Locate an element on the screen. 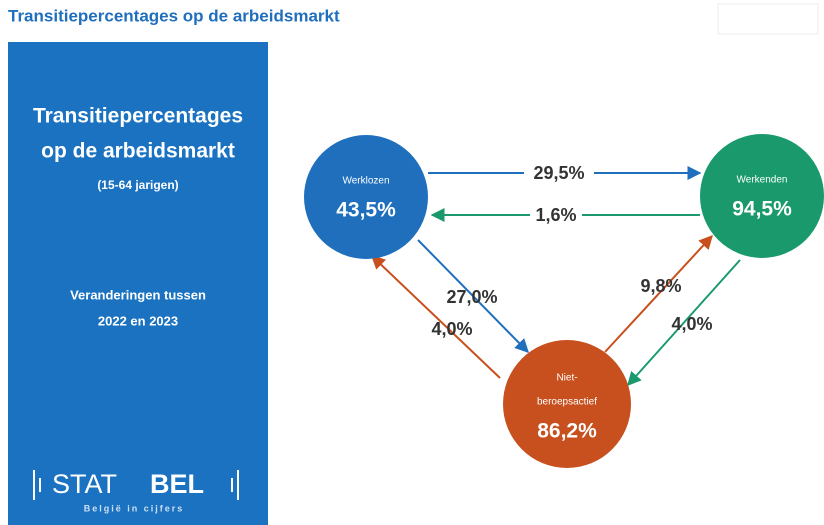 The height and width of the screenshot is (525, 824). node-value: 94,5% is located at coordinates (762, 209).